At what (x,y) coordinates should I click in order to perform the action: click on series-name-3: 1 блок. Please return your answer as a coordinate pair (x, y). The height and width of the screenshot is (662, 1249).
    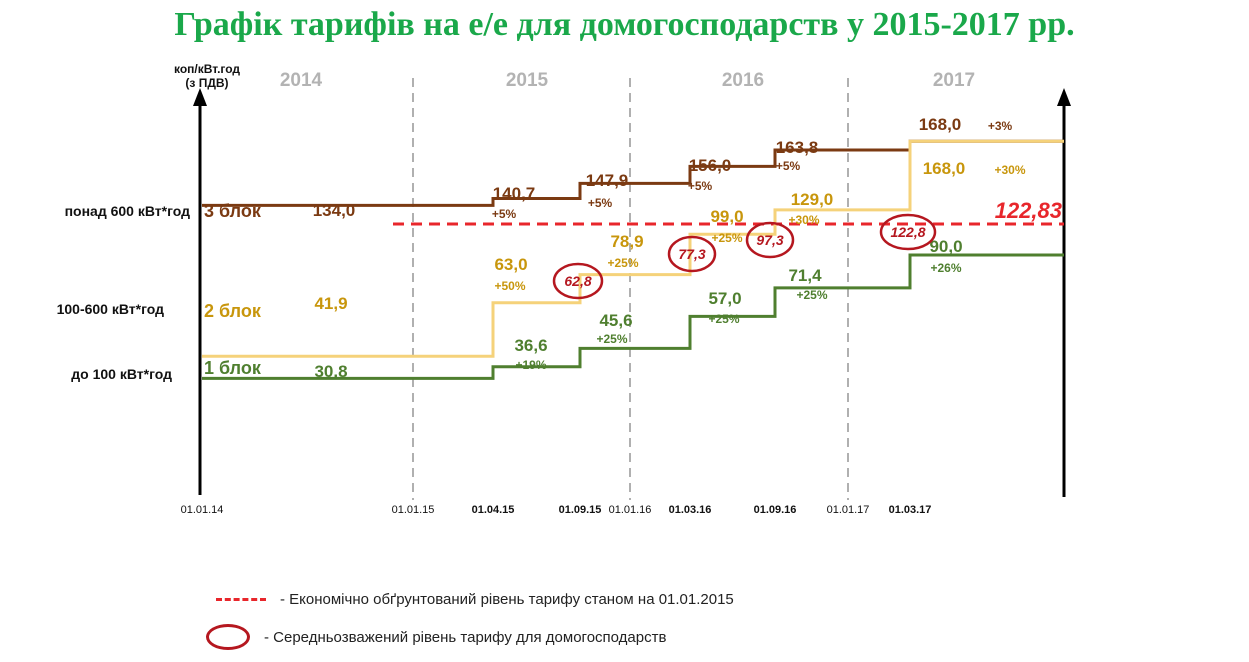
    Looking at the image, I should click on (233, 368).